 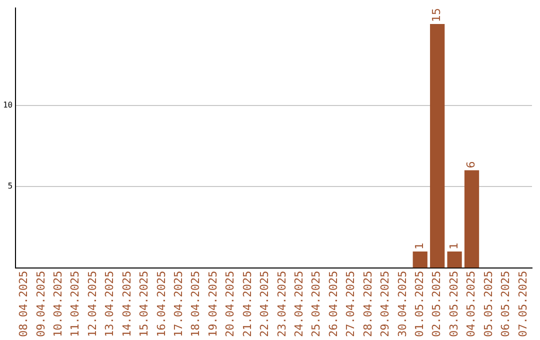 What do you see at coordinates (179, 304) in the screenshot?
I see `x-tick-label: 17.04.2025` at bounding box center [179, 304].